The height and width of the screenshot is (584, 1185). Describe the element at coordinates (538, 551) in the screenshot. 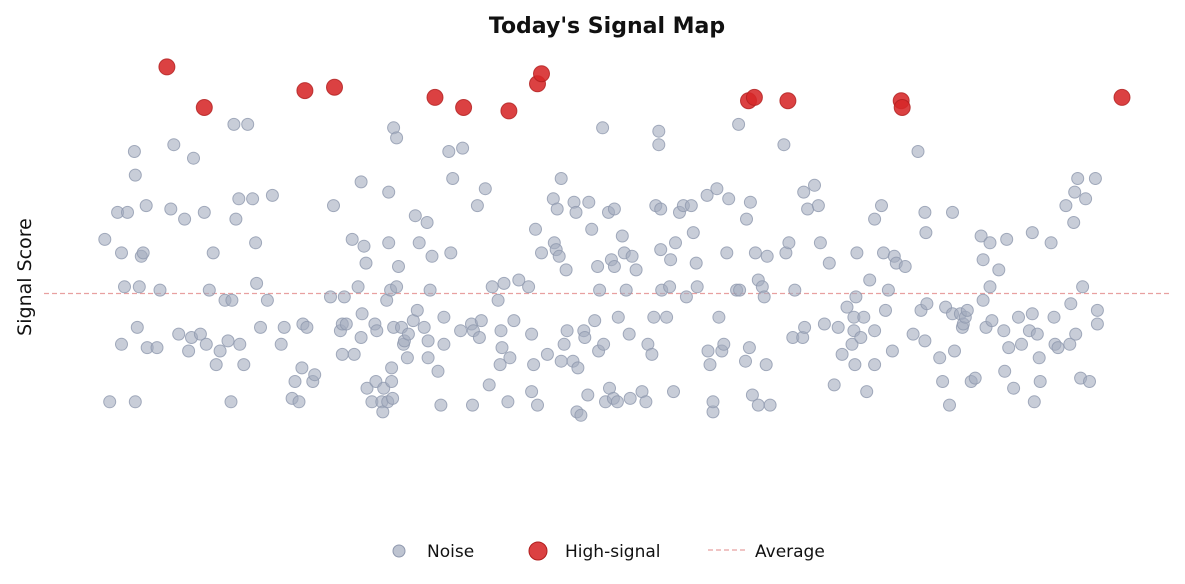

I see `legend-signal-marker` at that location.